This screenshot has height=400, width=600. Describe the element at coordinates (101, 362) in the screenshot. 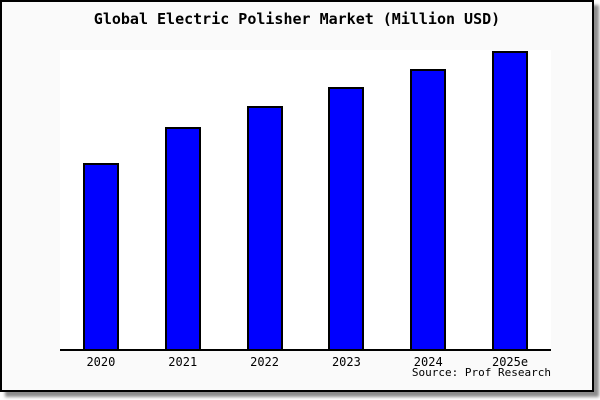

I see `x-tick-2020: 2020` at that location.